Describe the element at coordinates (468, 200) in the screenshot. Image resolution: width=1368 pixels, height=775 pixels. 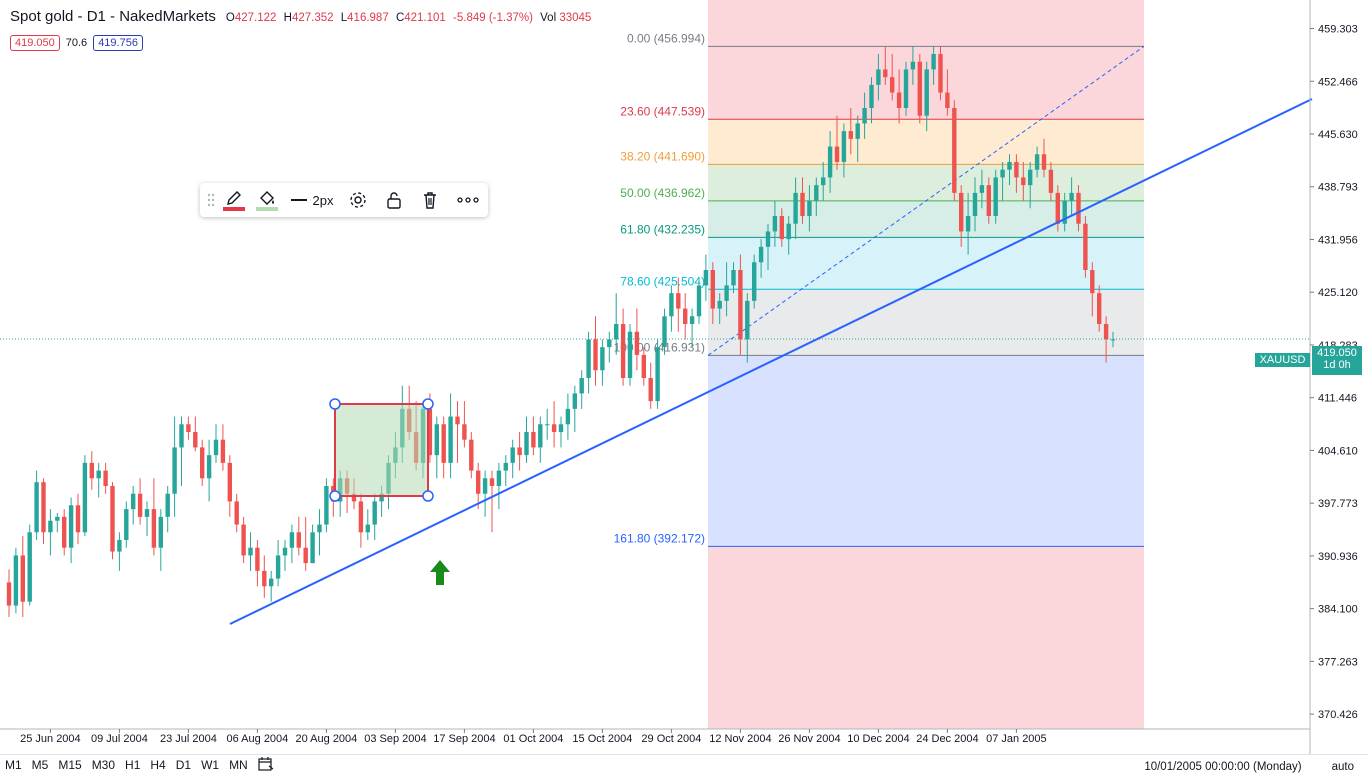
I see `more-icon` at that location.